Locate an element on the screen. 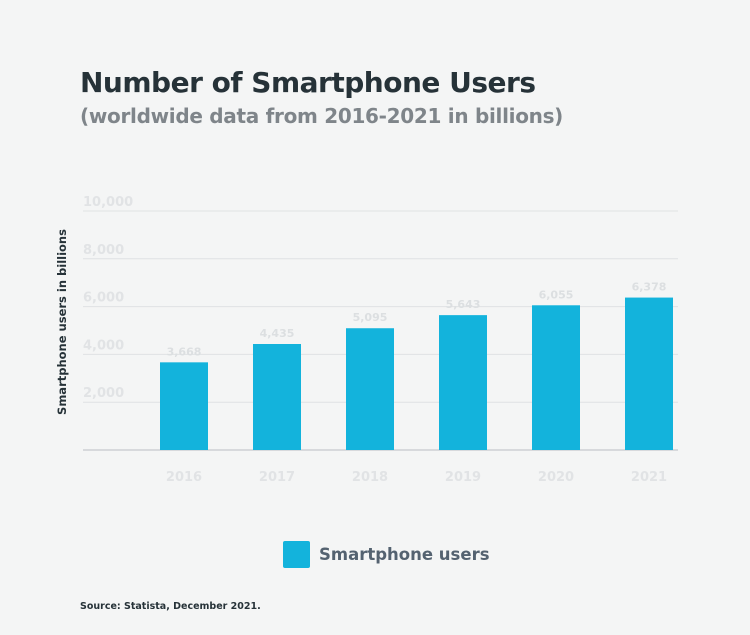  y-tick-label: 6,000 is located at coordinates (103, 298).